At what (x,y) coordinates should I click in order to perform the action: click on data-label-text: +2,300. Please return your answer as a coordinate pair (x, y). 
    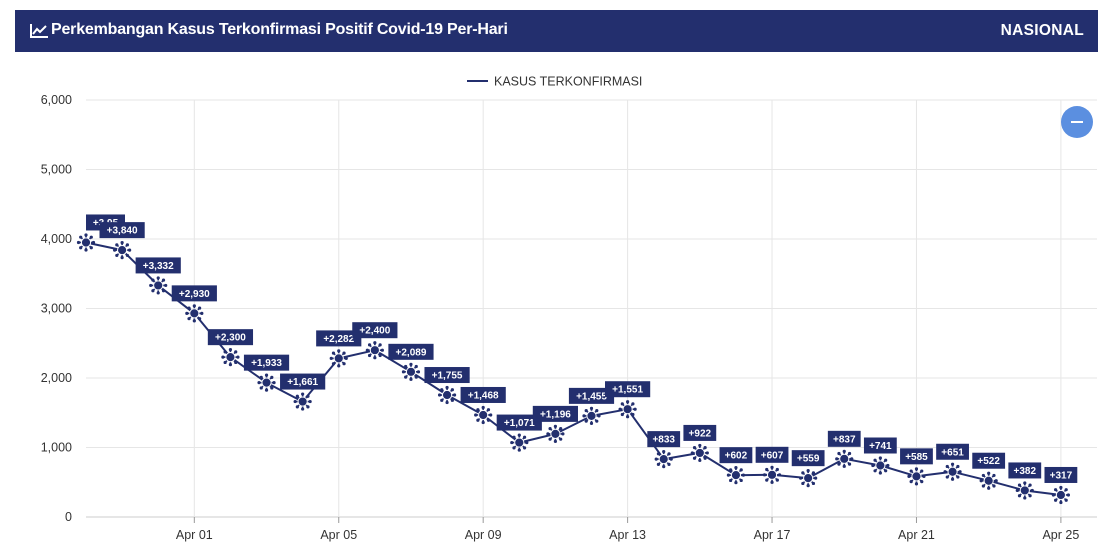
    Looking at the image, I should click on (230, 338).